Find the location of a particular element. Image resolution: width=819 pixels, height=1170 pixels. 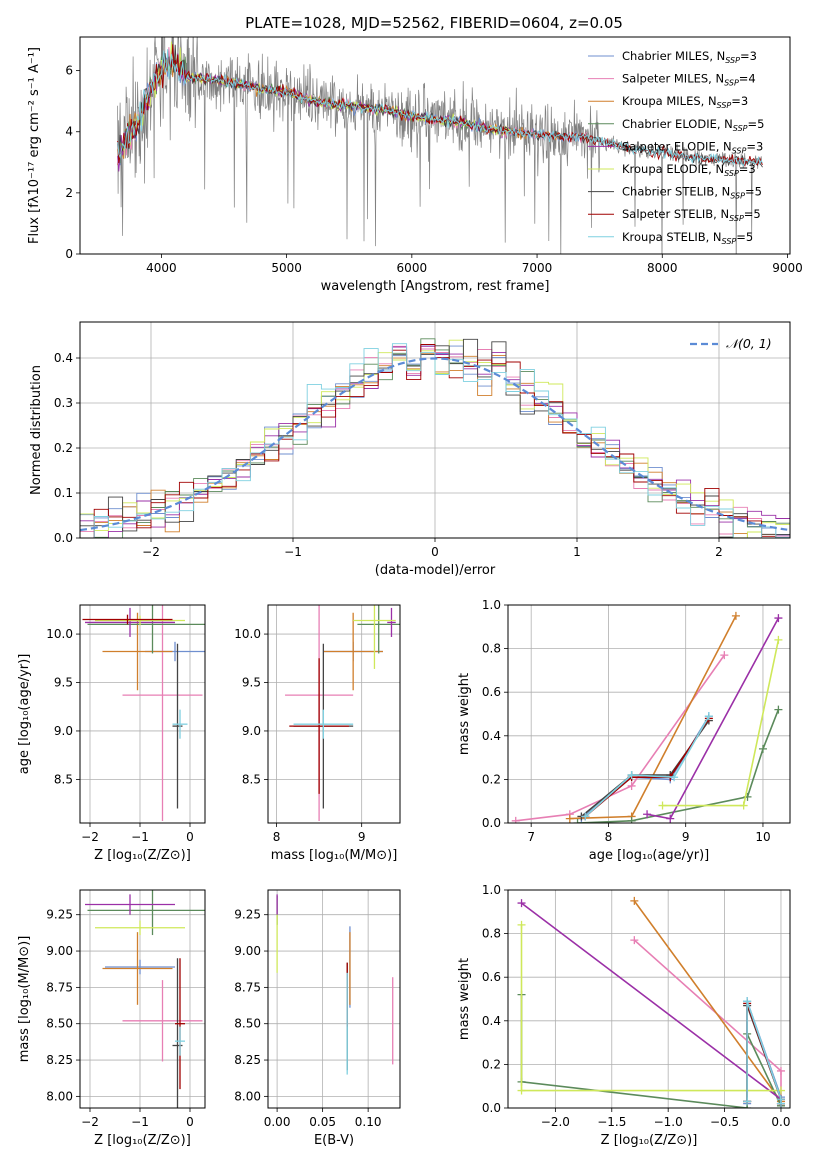

y-tick-label: 0.3 is located at coordinates (63, 403).